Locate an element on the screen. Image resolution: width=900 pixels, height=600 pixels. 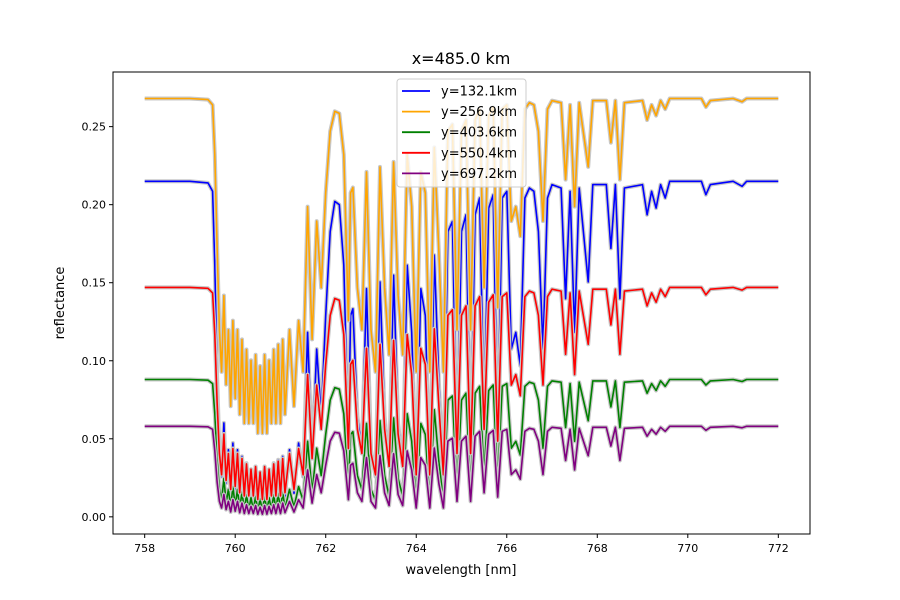
legend-label: y=256.9km is located at coordinates (479, 112).